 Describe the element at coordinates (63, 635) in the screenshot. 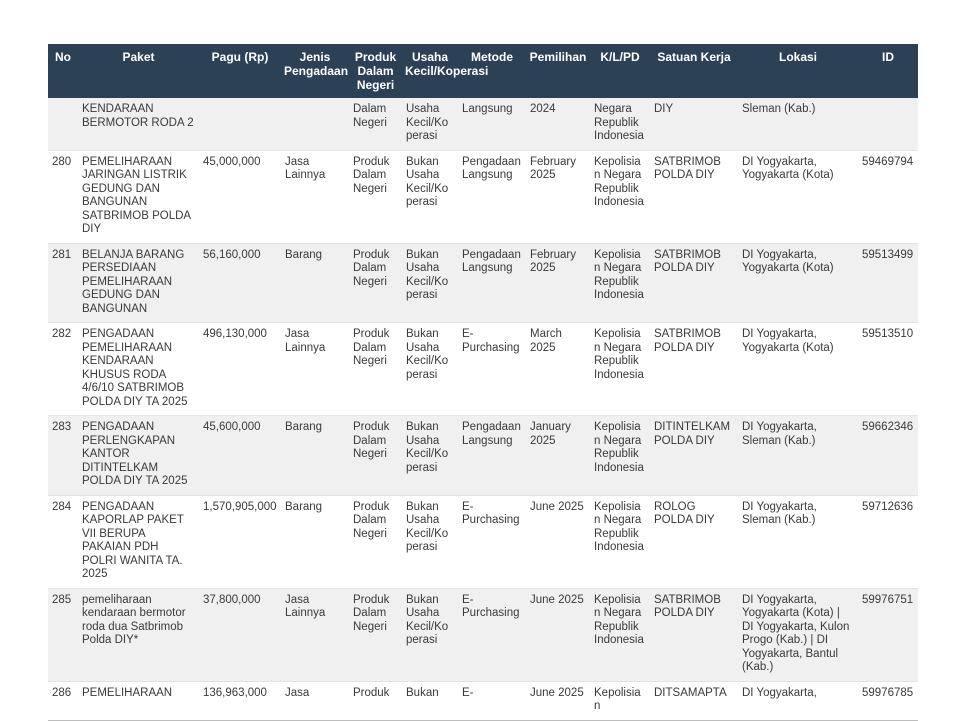

I see `cell-no: 285` at that location.